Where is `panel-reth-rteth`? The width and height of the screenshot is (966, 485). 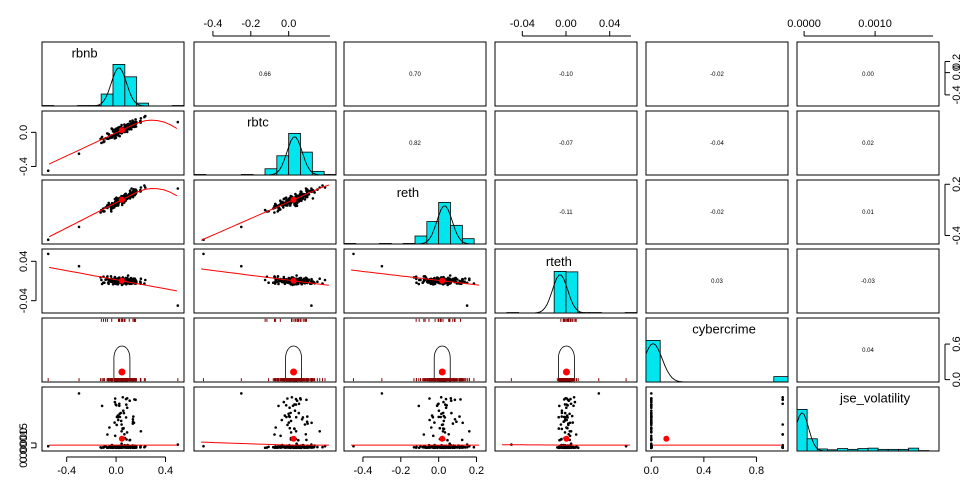 panel-reth-rteth is located at coordinates (566, 212).